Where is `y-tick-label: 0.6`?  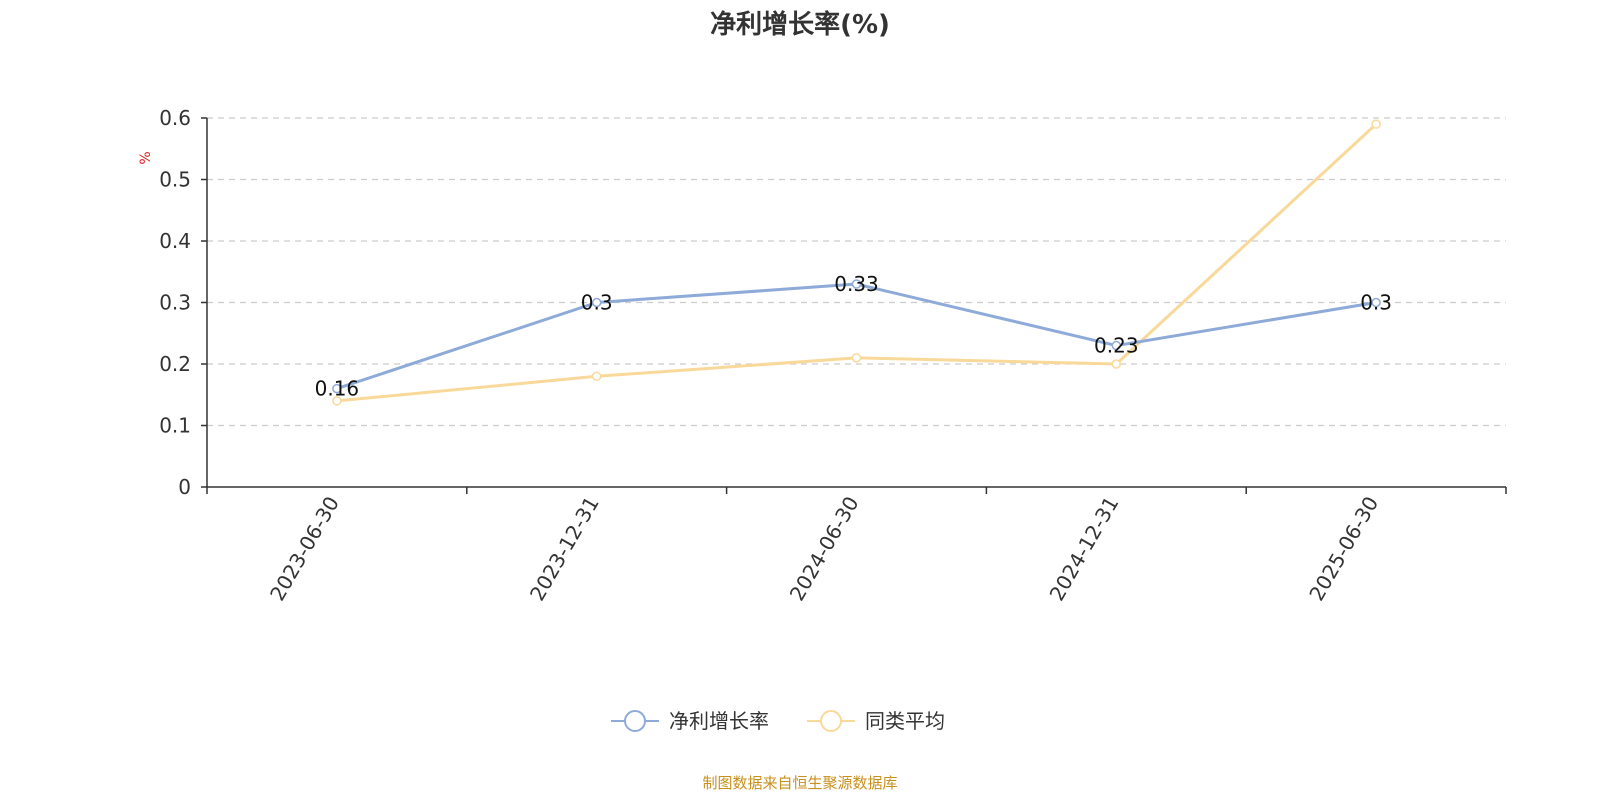
y-tick-label: 0.6 is located at coordinates (175, 118).